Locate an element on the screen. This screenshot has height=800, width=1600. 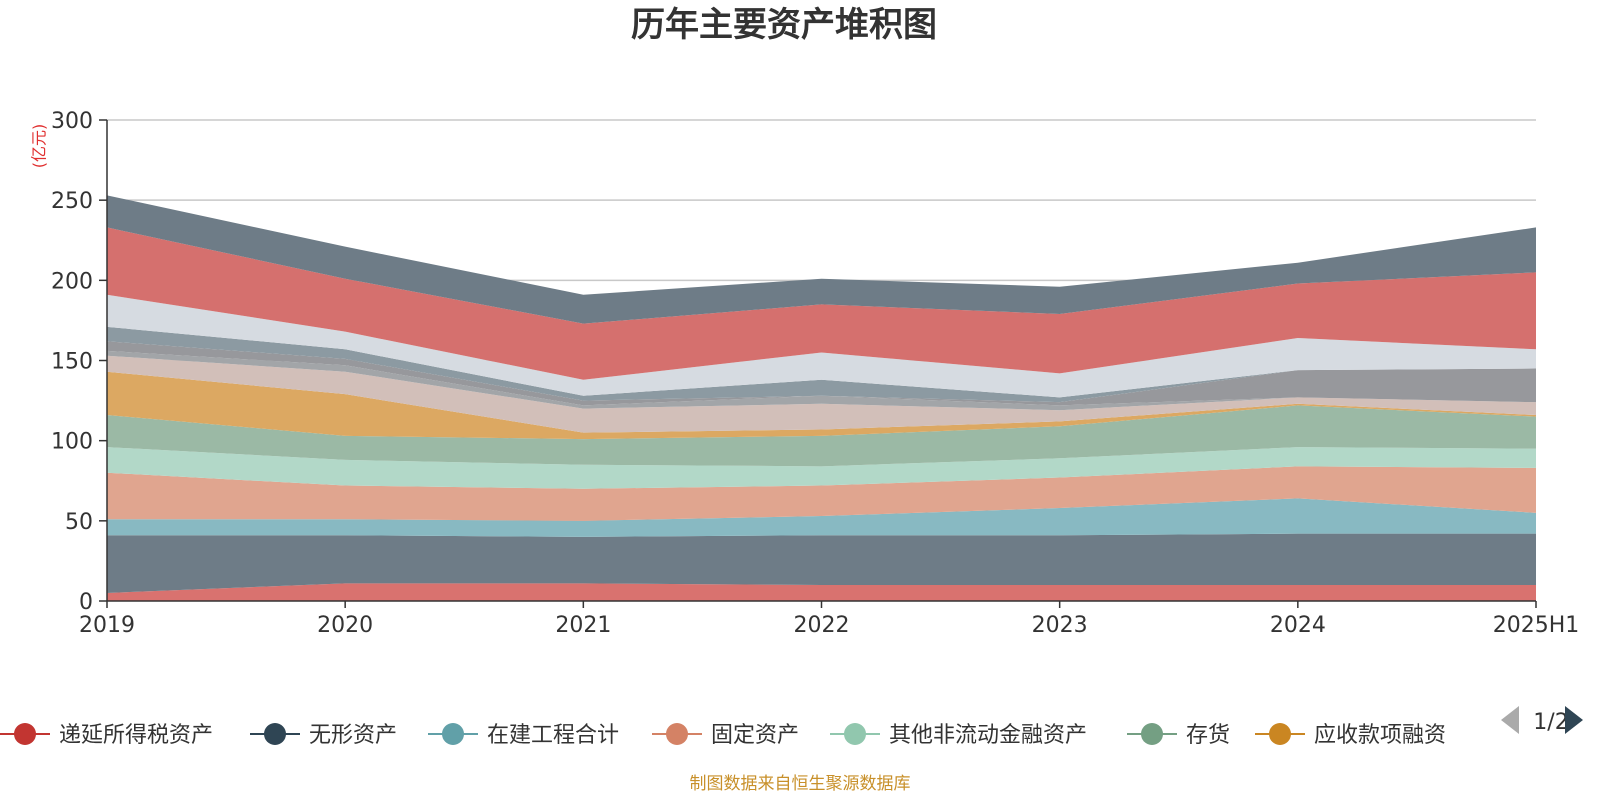
chart-title: 历年主要资产堆积图 is located at coordinates (784, 25).